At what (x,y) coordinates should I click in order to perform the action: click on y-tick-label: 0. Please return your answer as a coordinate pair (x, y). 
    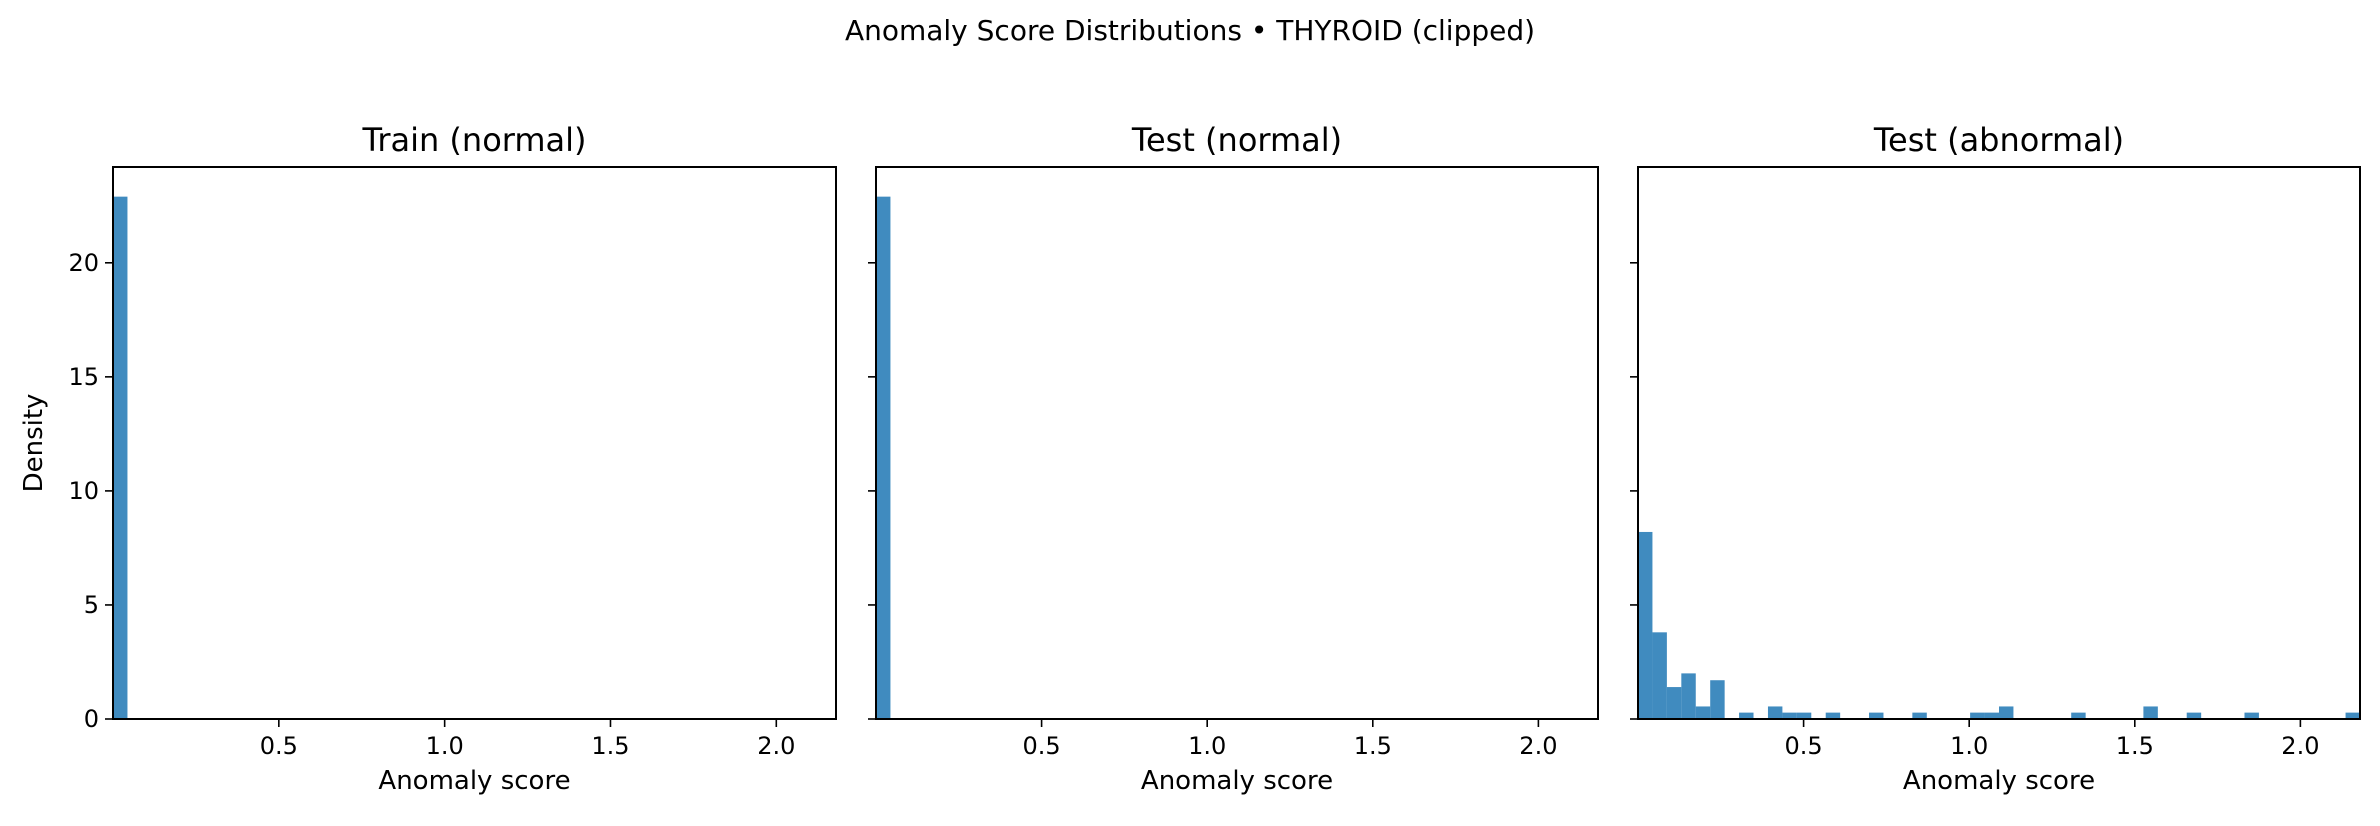
    Looking at the image, I should click on (91, 719).